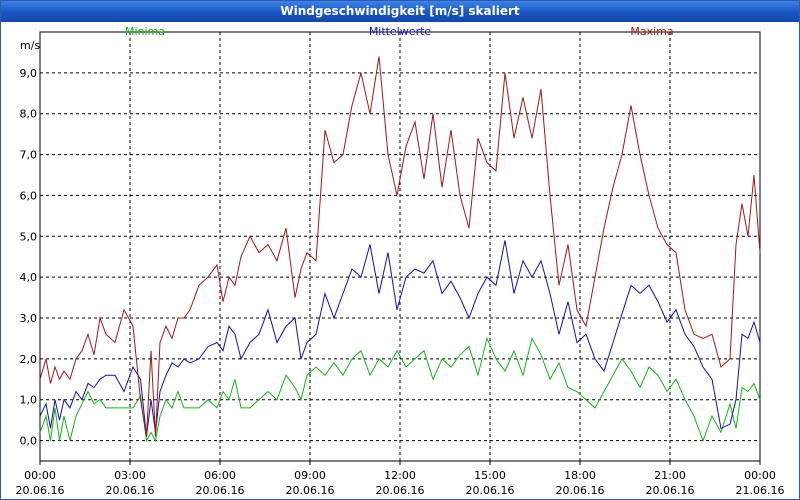 This screenshot has height=500, width=800. I want to click on y-tick-label: 5,0, so click(29, 236).